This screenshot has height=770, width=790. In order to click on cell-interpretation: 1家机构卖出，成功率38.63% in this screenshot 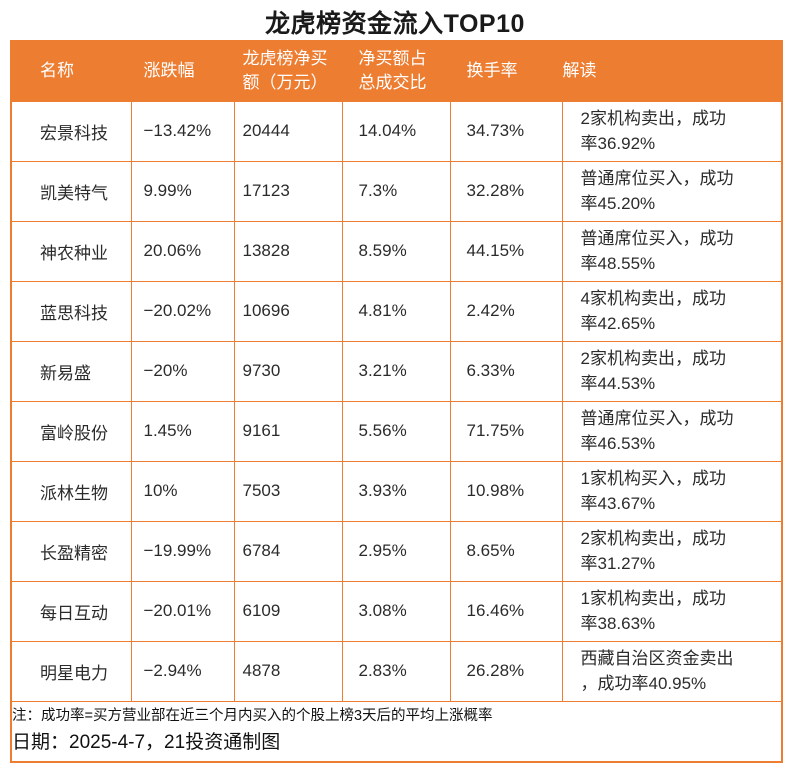, I will do `click(672, 611)`.